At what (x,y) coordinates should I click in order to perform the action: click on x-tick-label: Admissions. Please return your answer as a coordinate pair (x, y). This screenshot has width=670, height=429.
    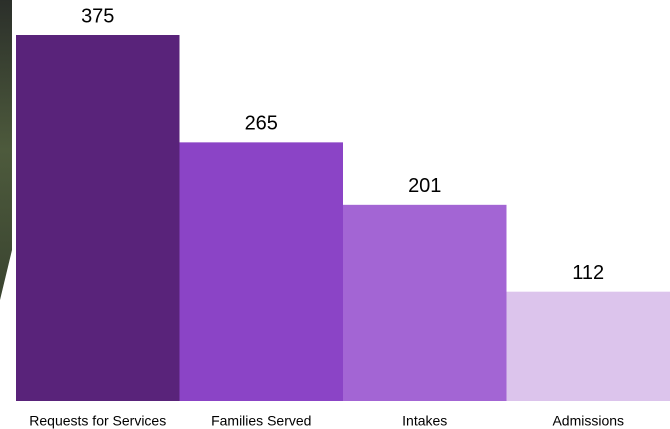
    Looking at the image, I should click on (588, 421).